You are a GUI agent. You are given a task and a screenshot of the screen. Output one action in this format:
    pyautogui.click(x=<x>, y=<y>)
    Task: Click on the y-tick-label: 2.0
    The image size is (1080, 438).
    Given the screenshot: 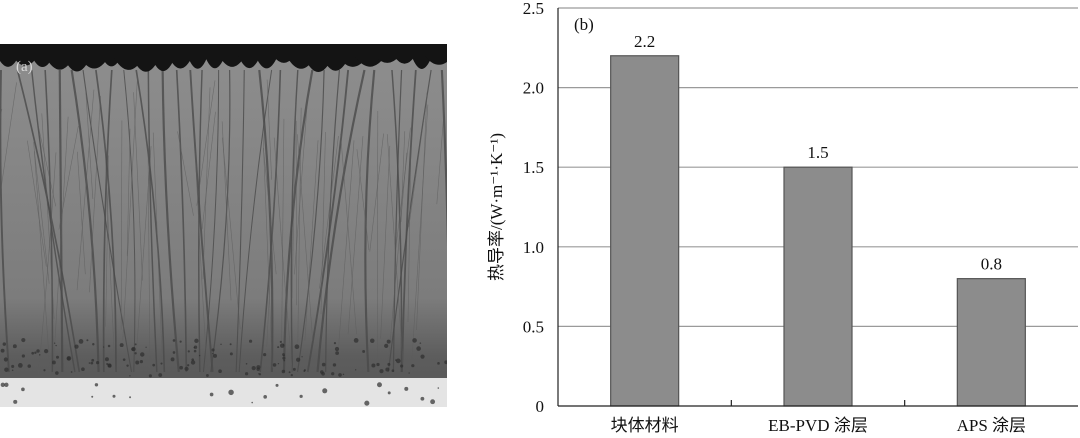 What is the action you would take?
    pyautogui.click(x=533, y=88)
    